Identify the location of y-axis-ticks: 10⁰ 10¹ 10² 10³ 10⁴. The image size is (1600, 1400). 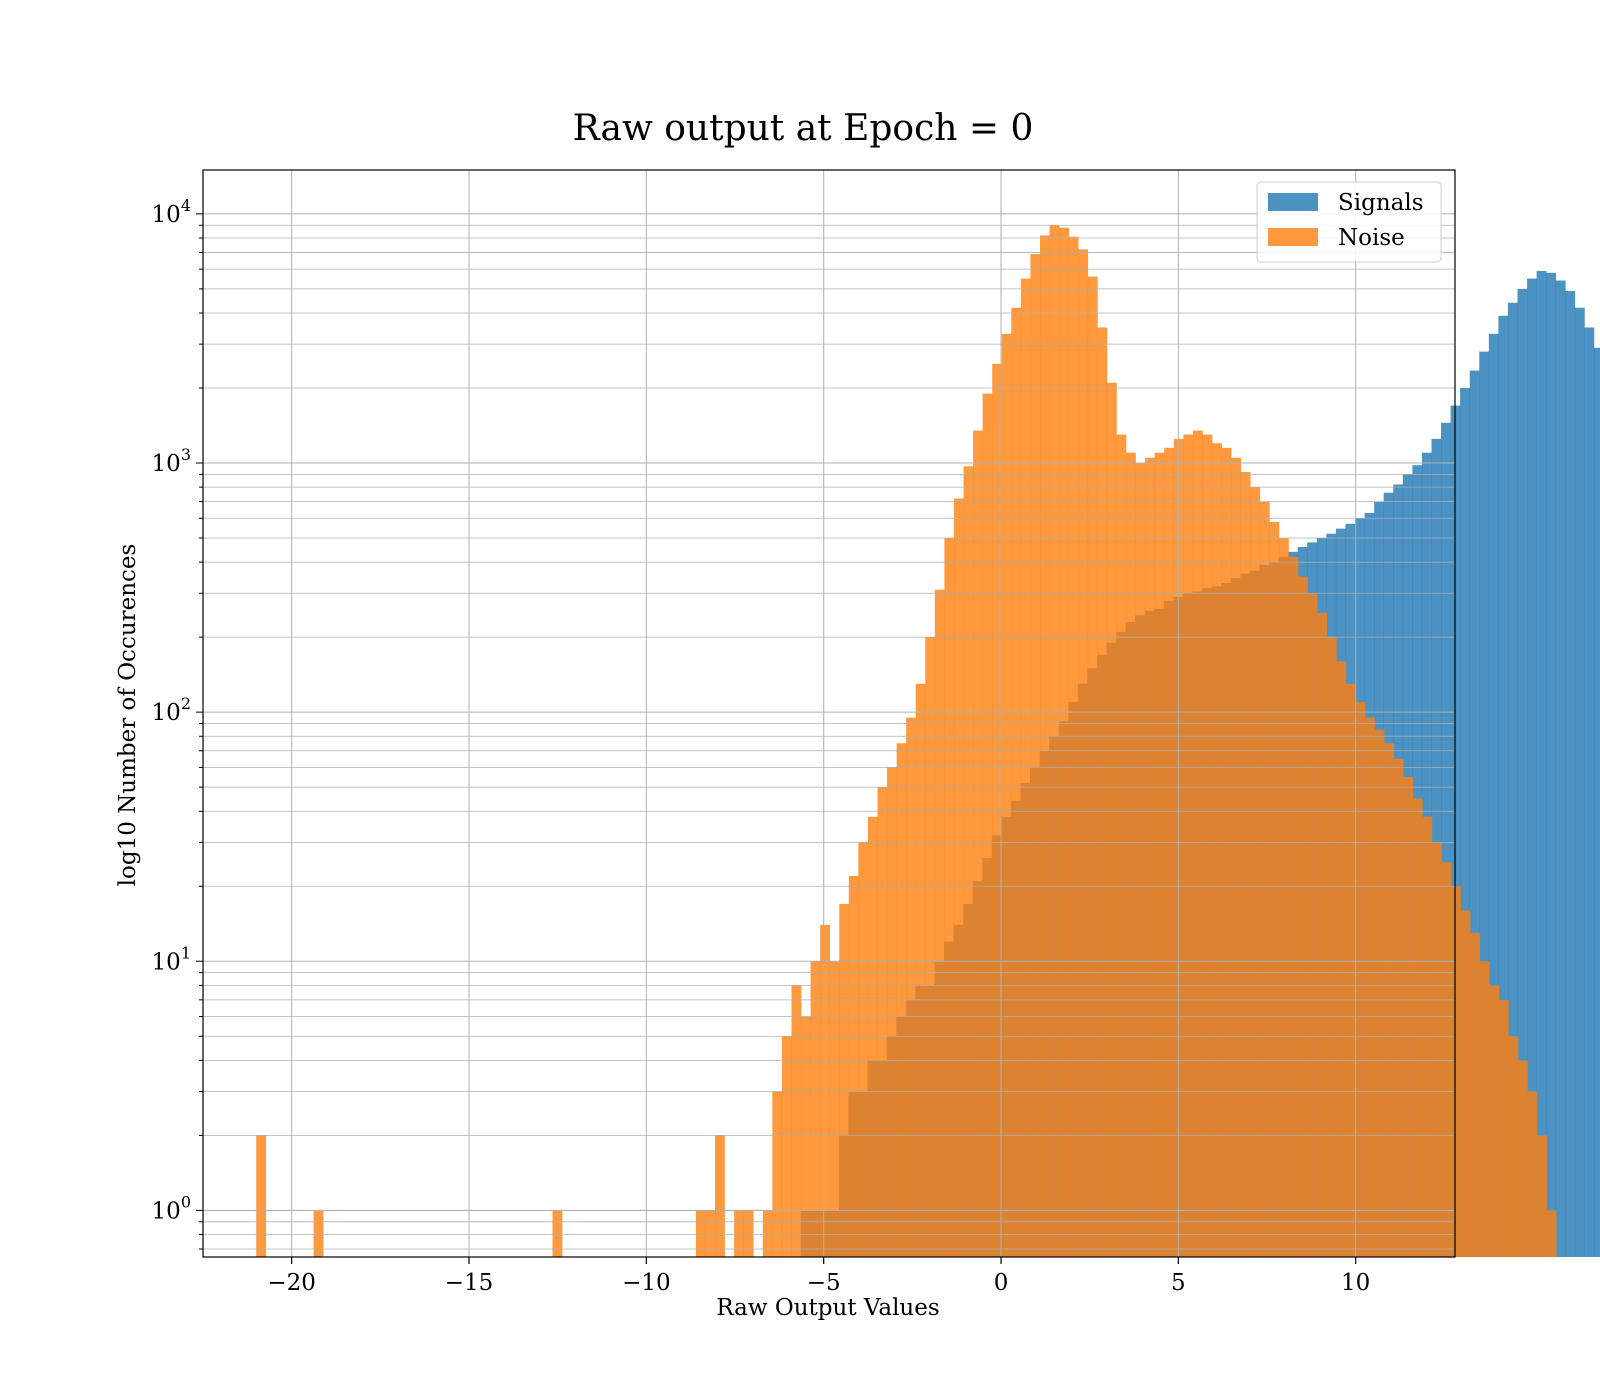
(177, 723).